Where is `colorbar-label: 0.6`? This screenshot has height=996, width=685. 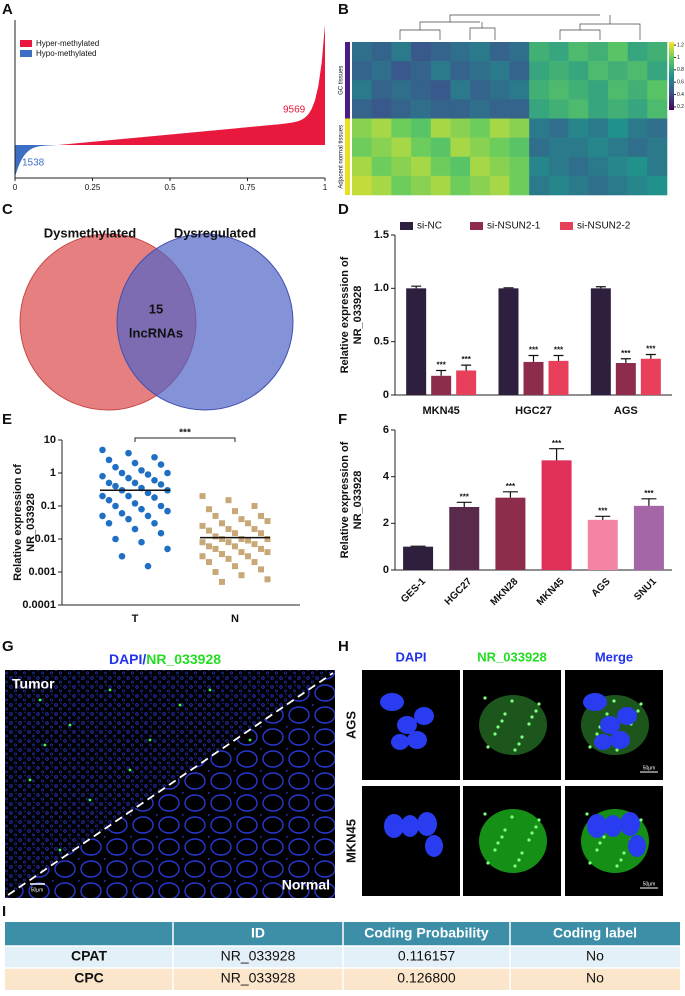
colorbar-label: 0.6 is located at coordinates (680, 83).